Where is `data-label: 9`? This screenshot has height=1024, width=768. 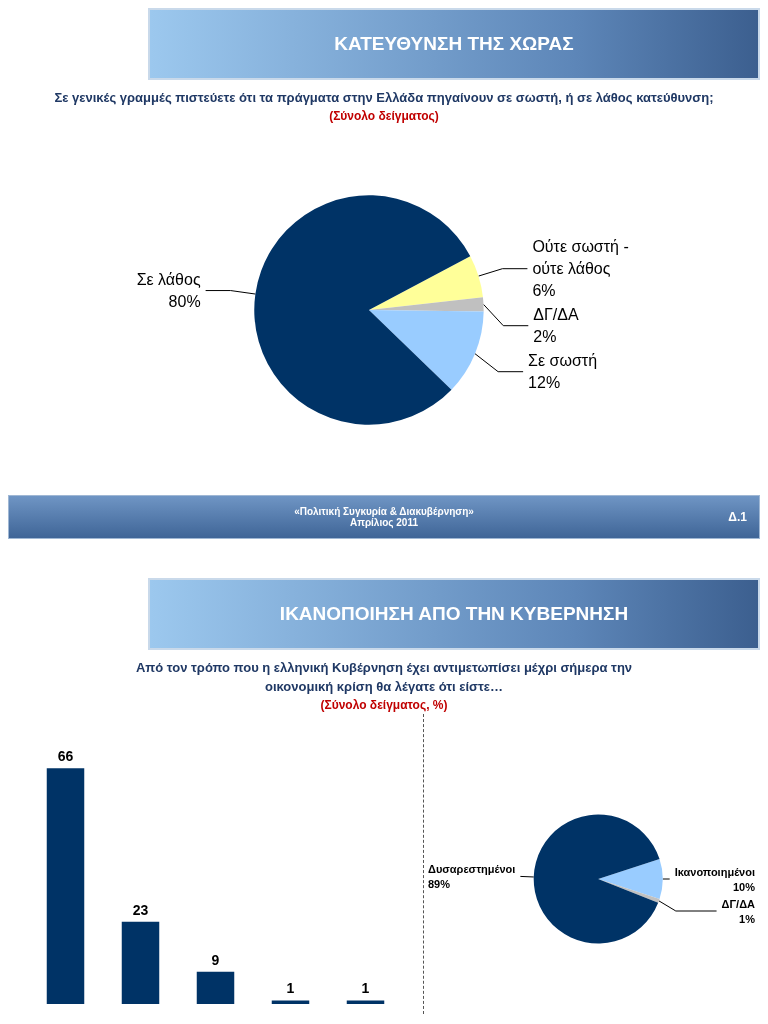 data-label: 9 is located at coordinates (215, 959).